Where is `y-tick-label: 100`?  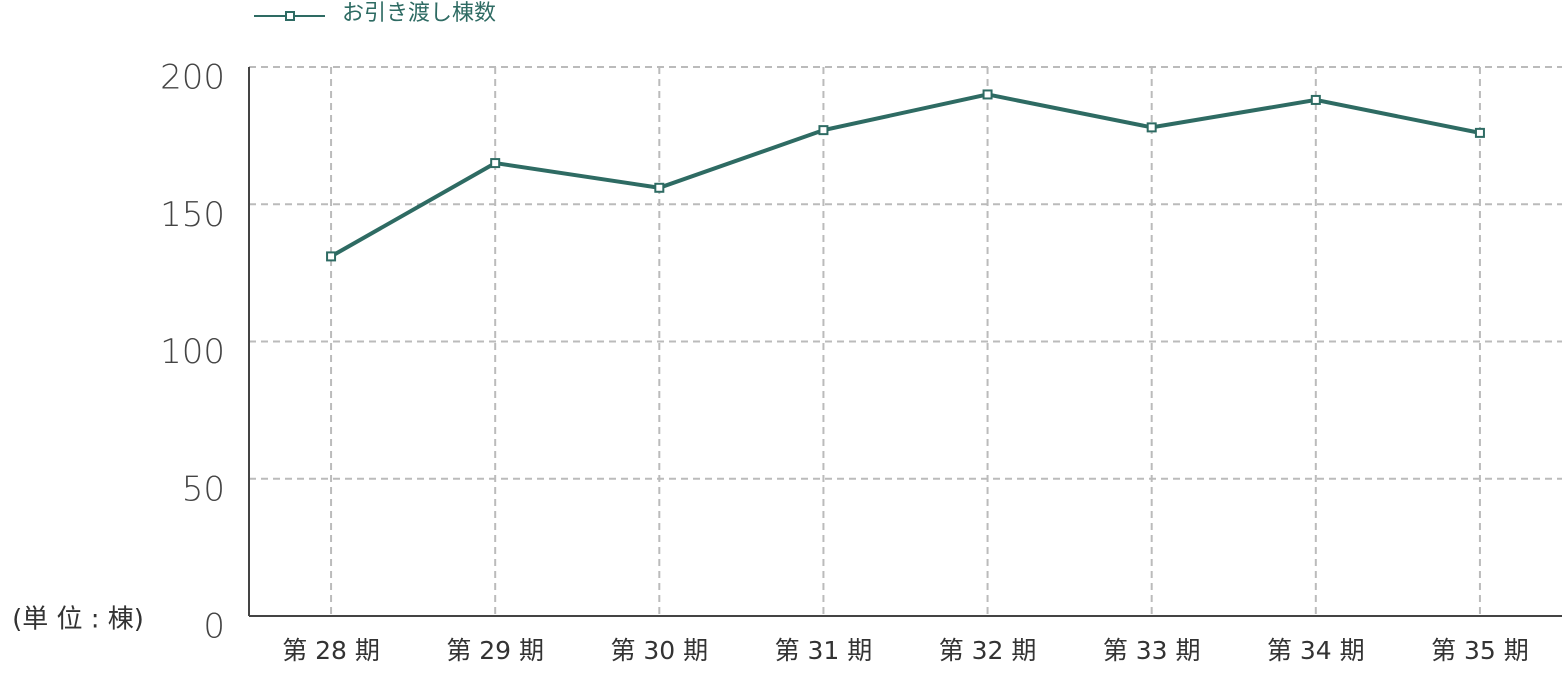 y-tick-label: 100 is located at coordinates (192, 352).